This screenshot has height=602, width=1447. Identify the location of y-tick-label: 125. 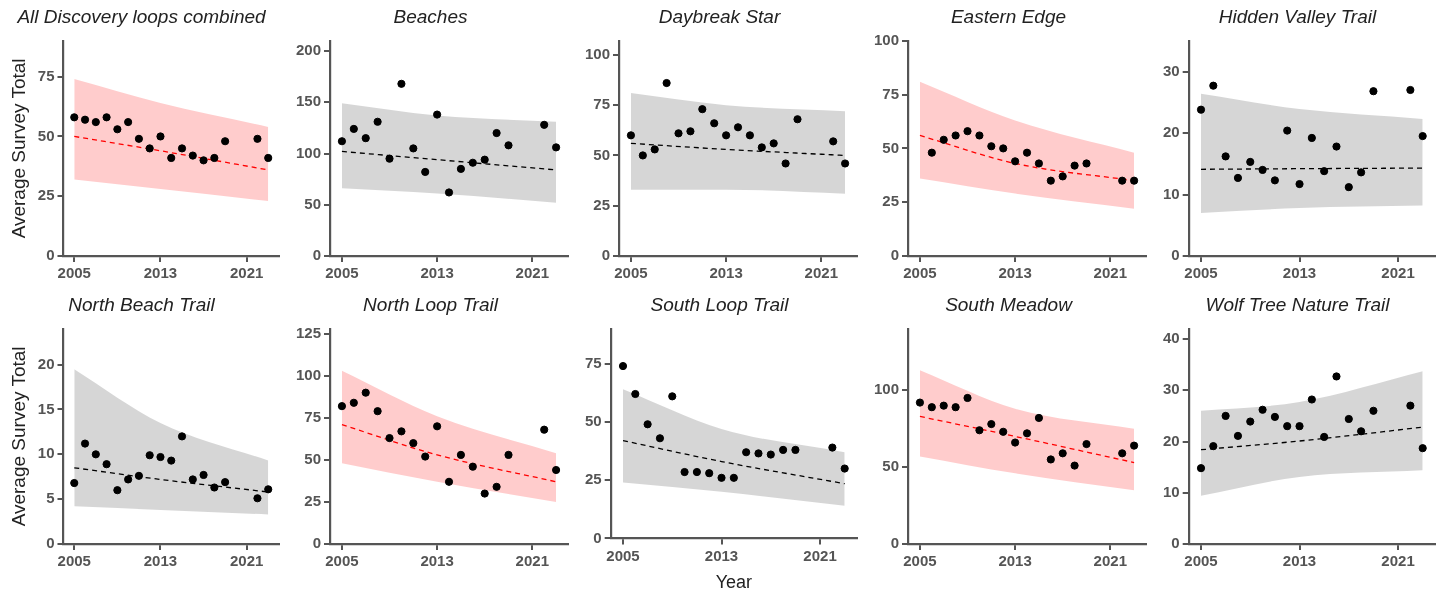
(309, 332).